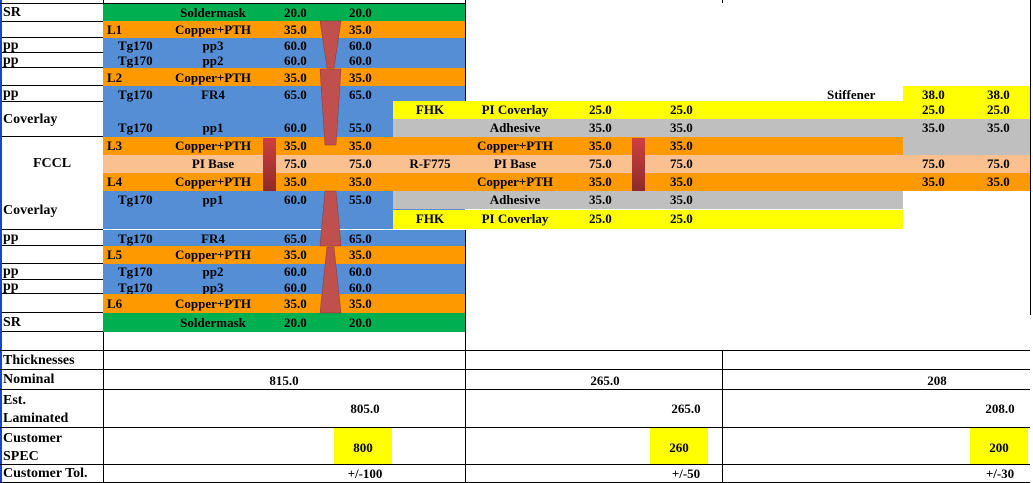  What do you see at coordinates (998, 109) in the screenshot?
I see `stiffener-thickness-2: 25.0` at bounding box center [998, 109].